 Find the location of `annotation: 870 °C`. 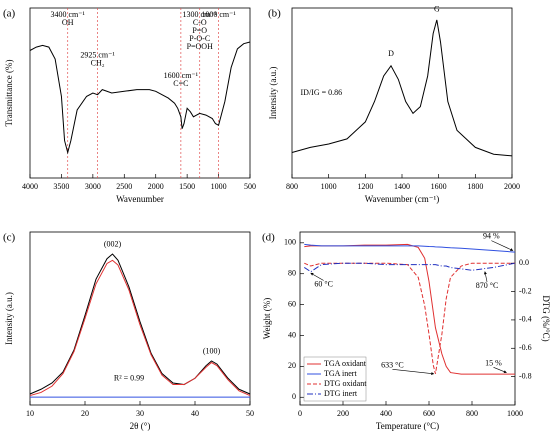

annotation: 870 °C is located at coordinates (487, 285).